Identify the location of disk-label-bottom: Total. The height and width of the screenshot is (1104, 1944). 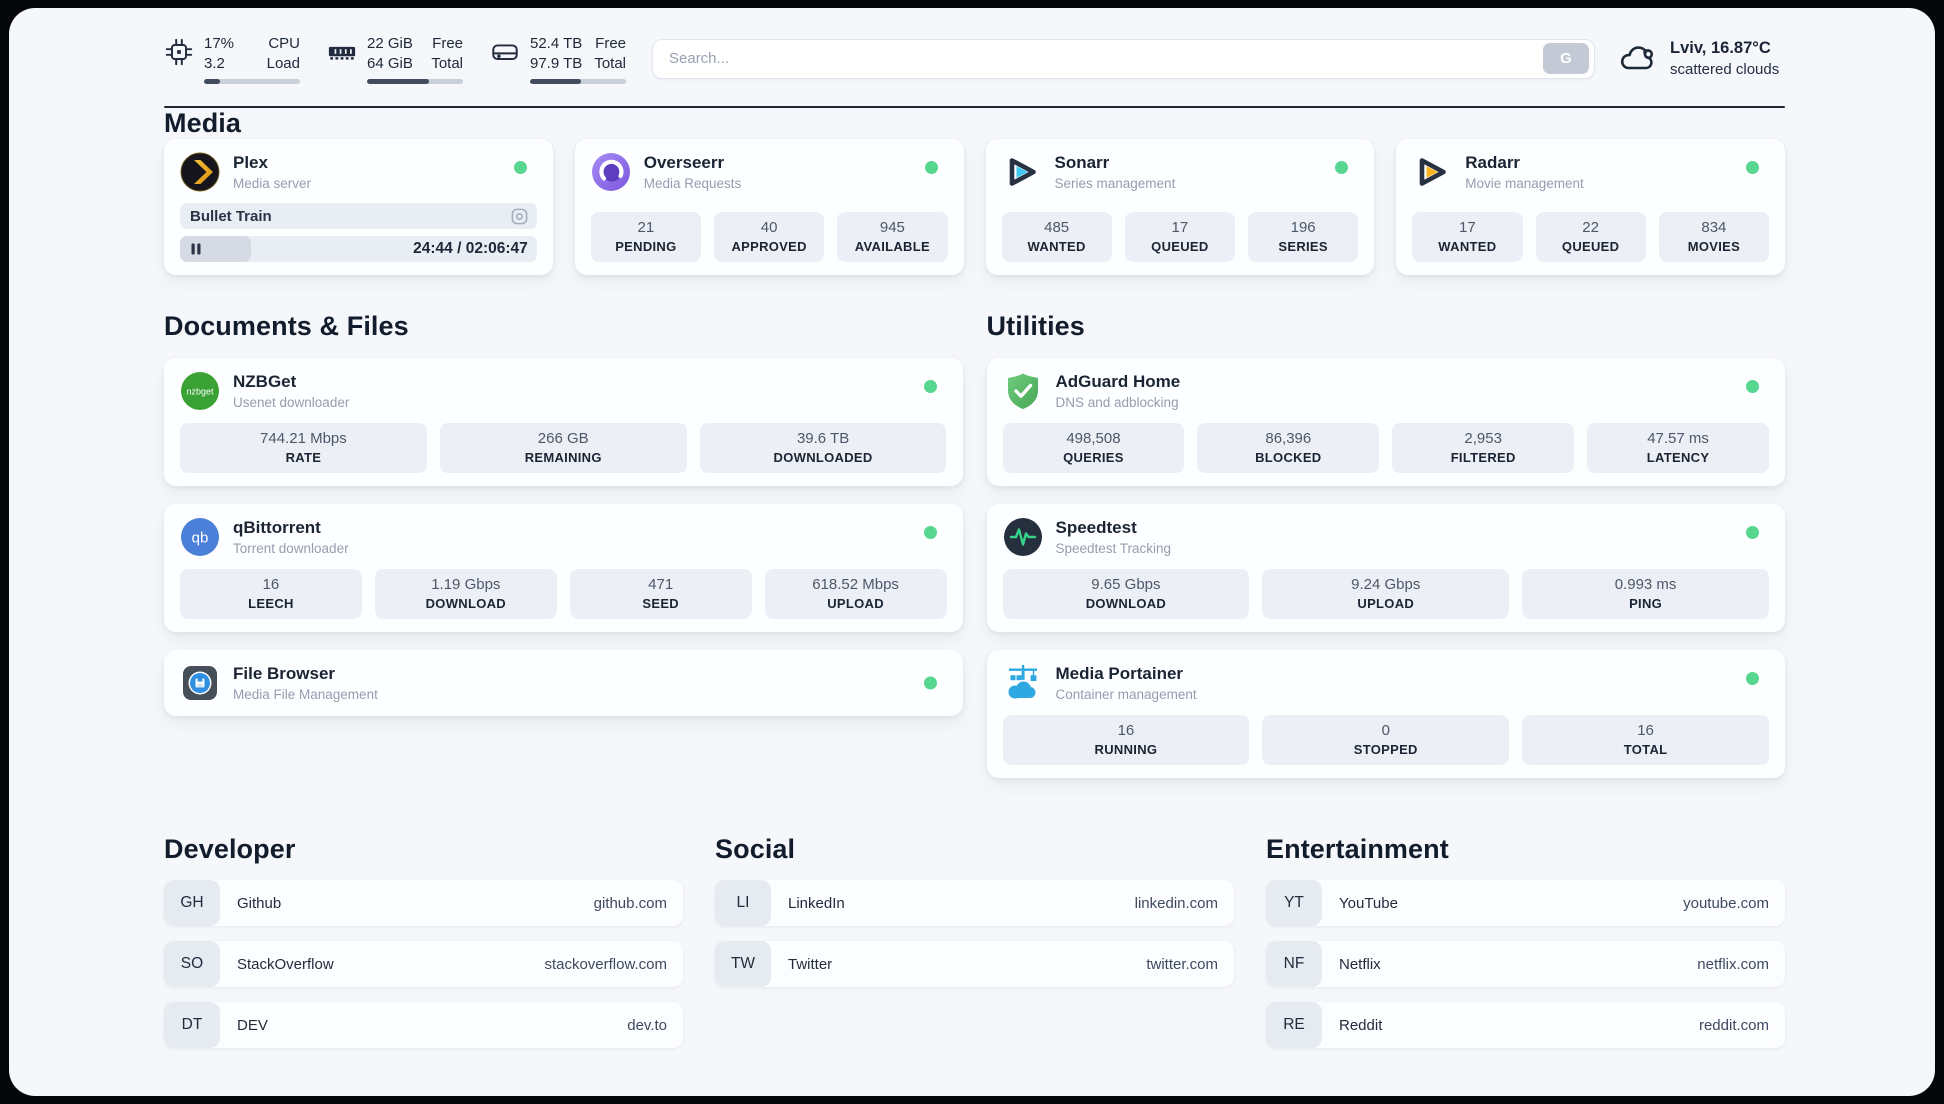
(610, 63).